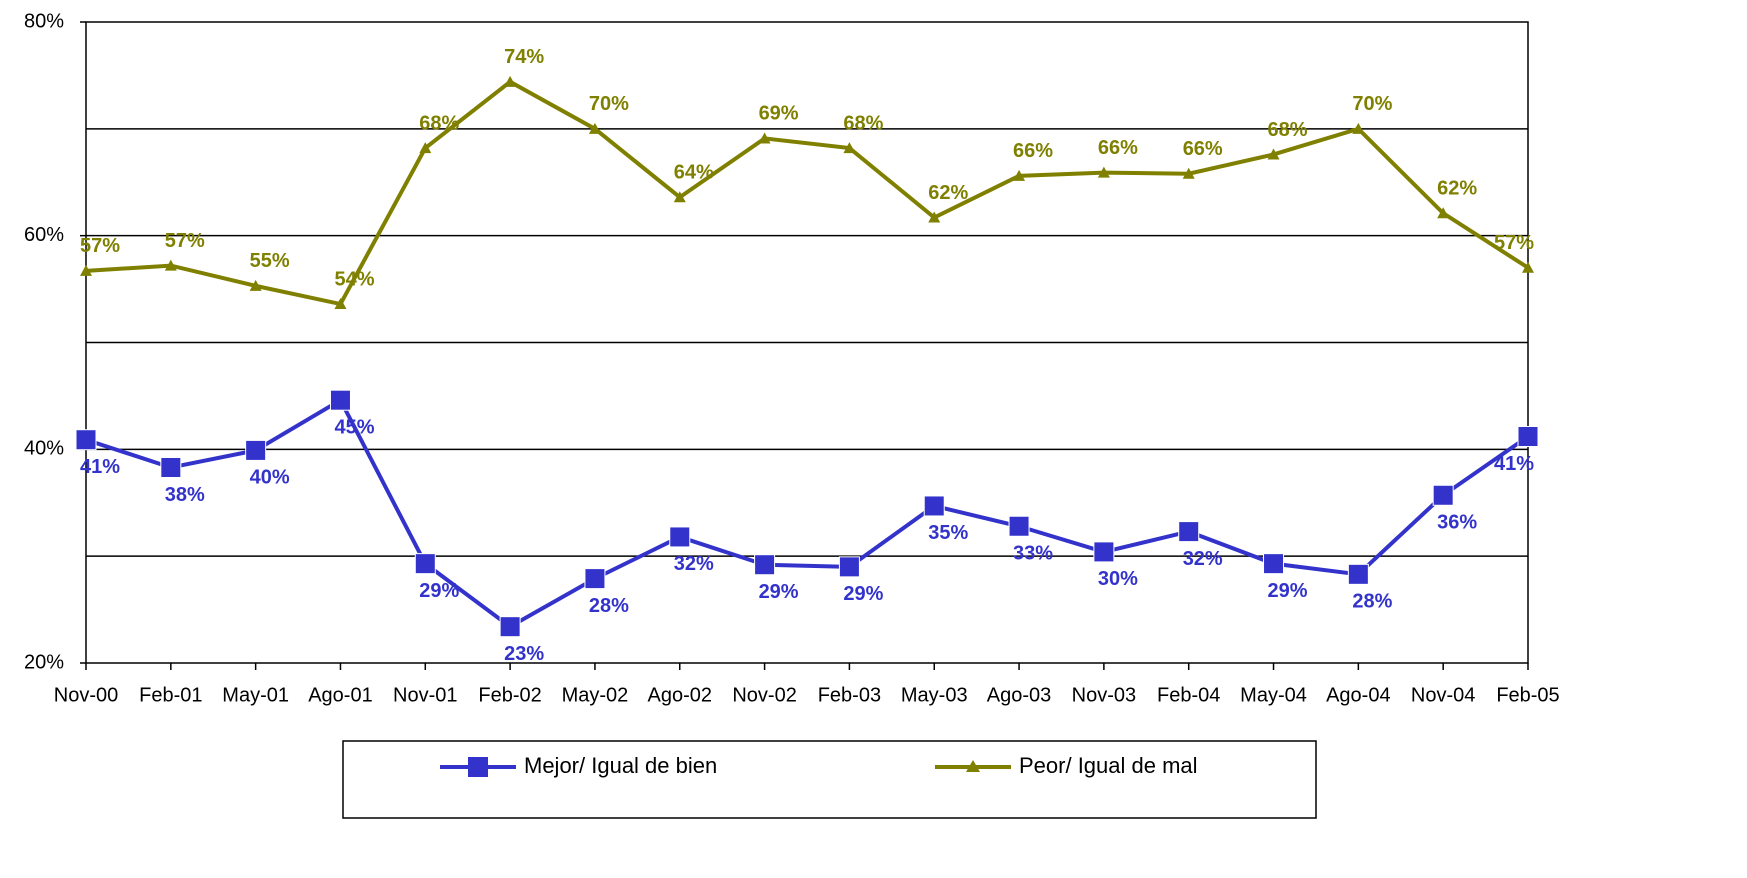  What do you see at coordinates (1443, 695) in the screenshot?
I see `x-tick-label: Nov-04` at bounding box center [1443, 695].